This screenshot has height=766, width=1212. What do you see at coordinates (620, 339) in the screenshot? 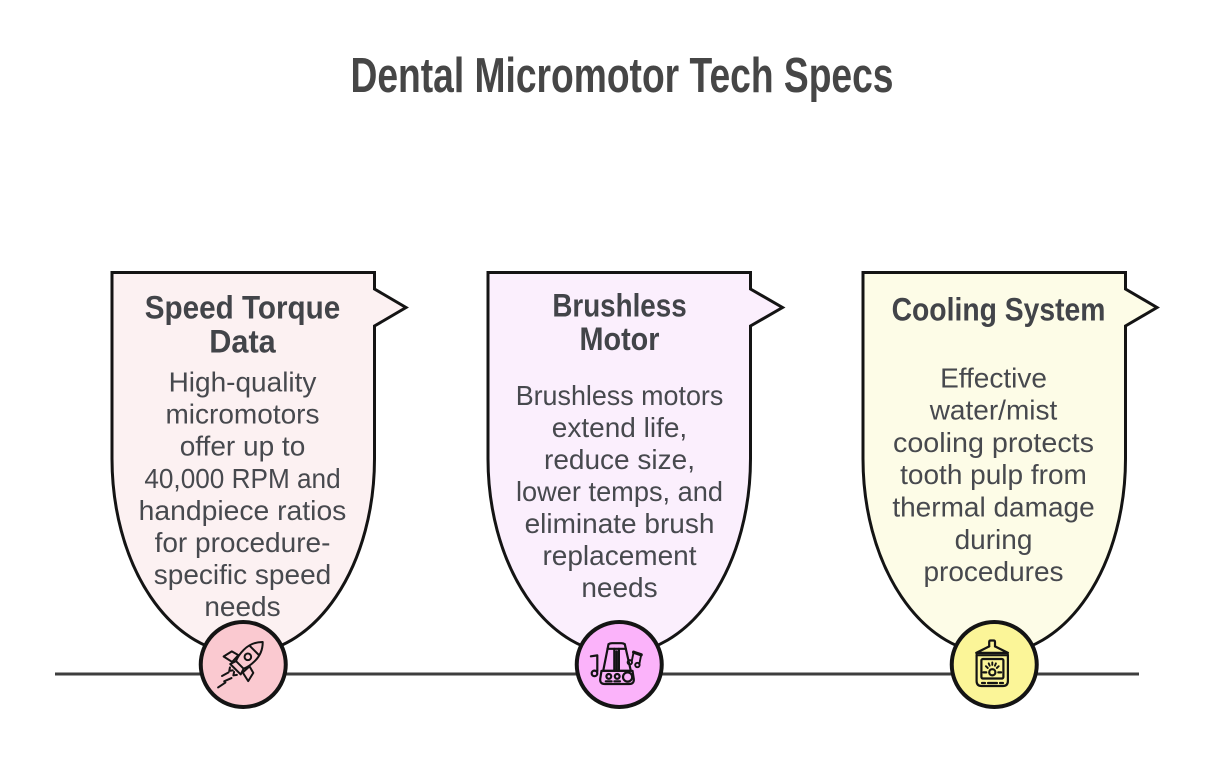
I see `svg-text: Motor` at bounding box center [620, 339].